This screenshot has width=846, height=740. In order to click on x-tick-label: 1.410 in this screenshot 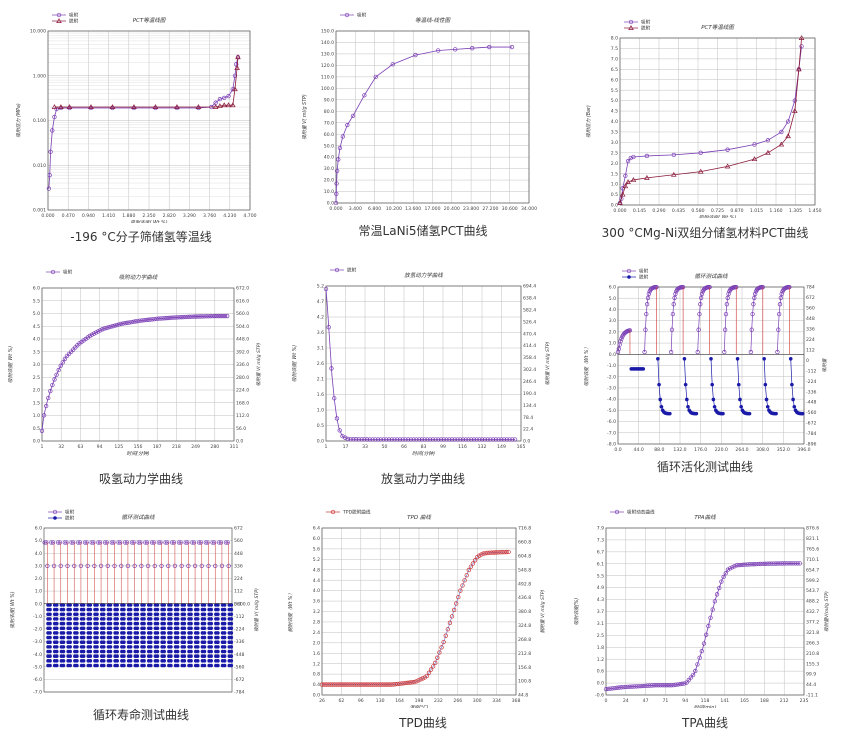, I will do `click(108, 216)`.